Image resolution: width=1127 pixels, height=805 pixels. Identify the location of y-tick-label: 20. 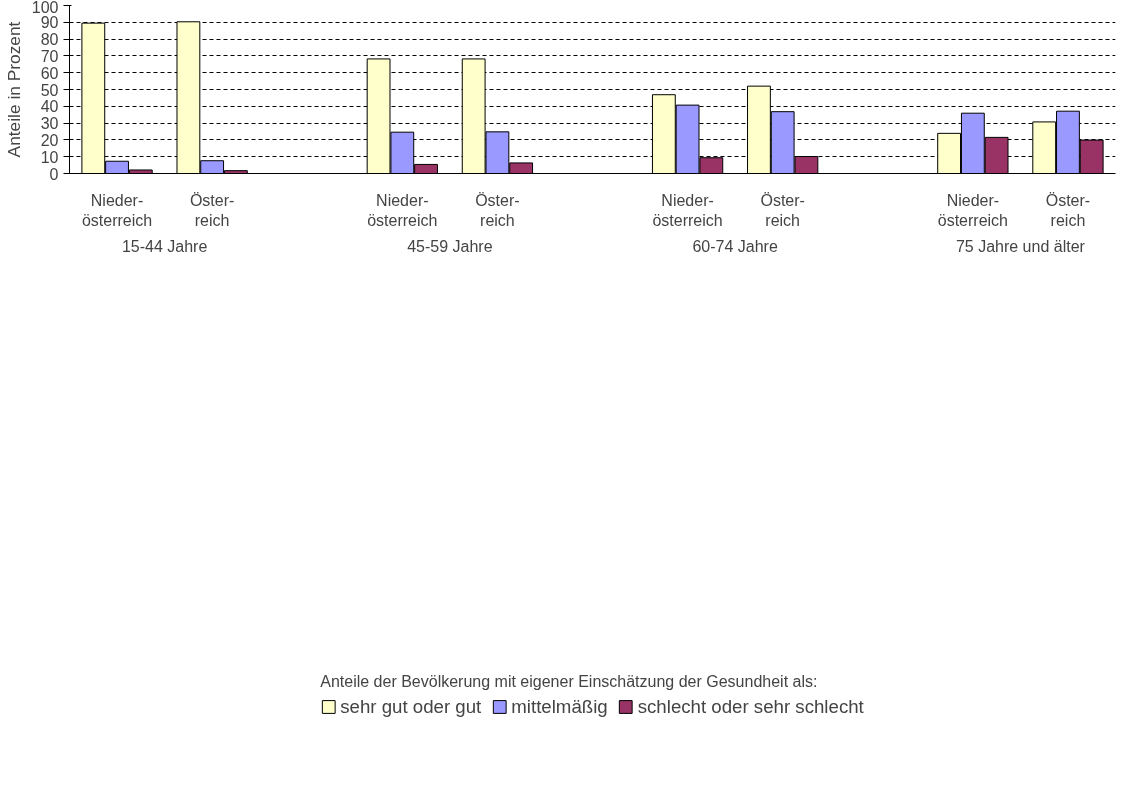
(49, 140).